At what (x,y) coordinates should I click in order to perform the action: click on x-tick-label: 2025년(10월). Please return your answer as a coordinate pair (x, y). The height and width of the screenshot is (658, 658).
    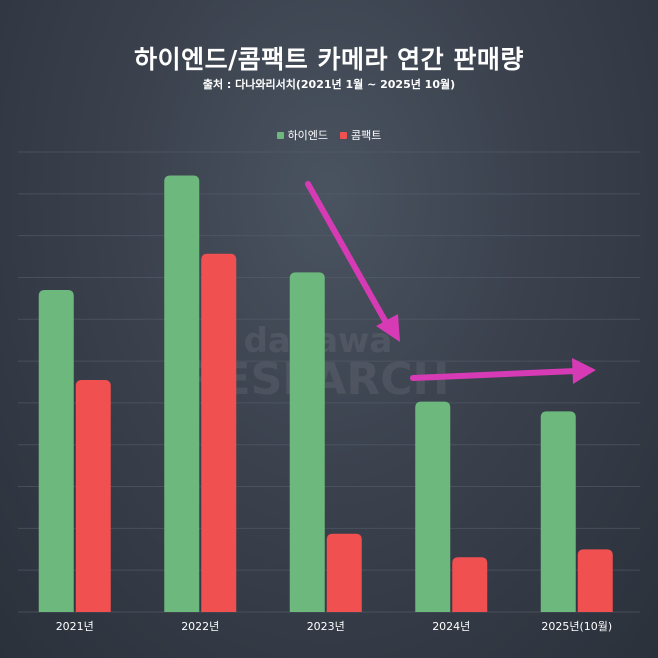
    Looking at the image, I should click on (576, 626).